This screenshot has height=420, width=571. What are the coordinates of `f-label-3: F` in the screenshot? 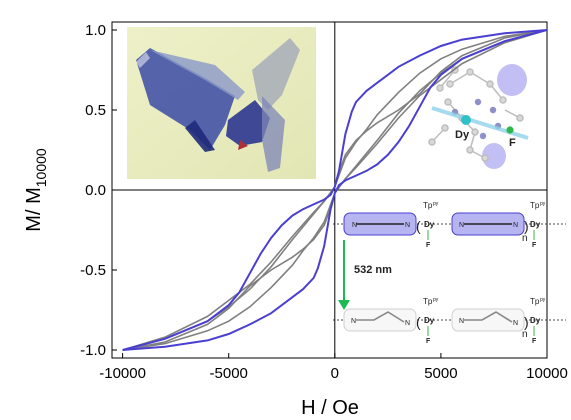 It's located at (428, 341).